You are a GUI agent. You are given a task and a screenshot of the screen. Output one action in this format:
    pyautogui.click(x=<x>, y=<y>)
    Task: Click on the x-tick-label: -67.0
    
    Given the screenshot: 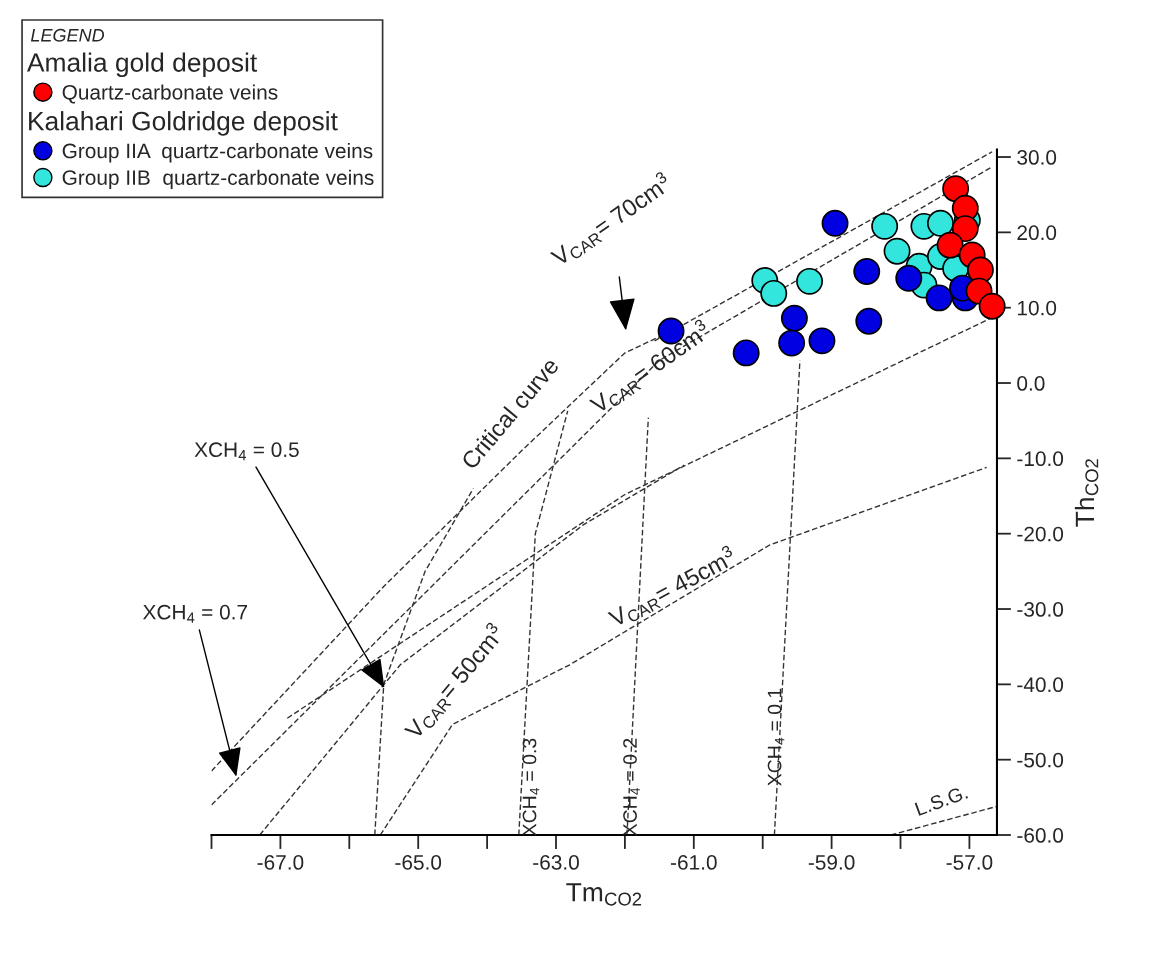 What is the action you would take?
    pyautogui.click(x=280, y=862)
    